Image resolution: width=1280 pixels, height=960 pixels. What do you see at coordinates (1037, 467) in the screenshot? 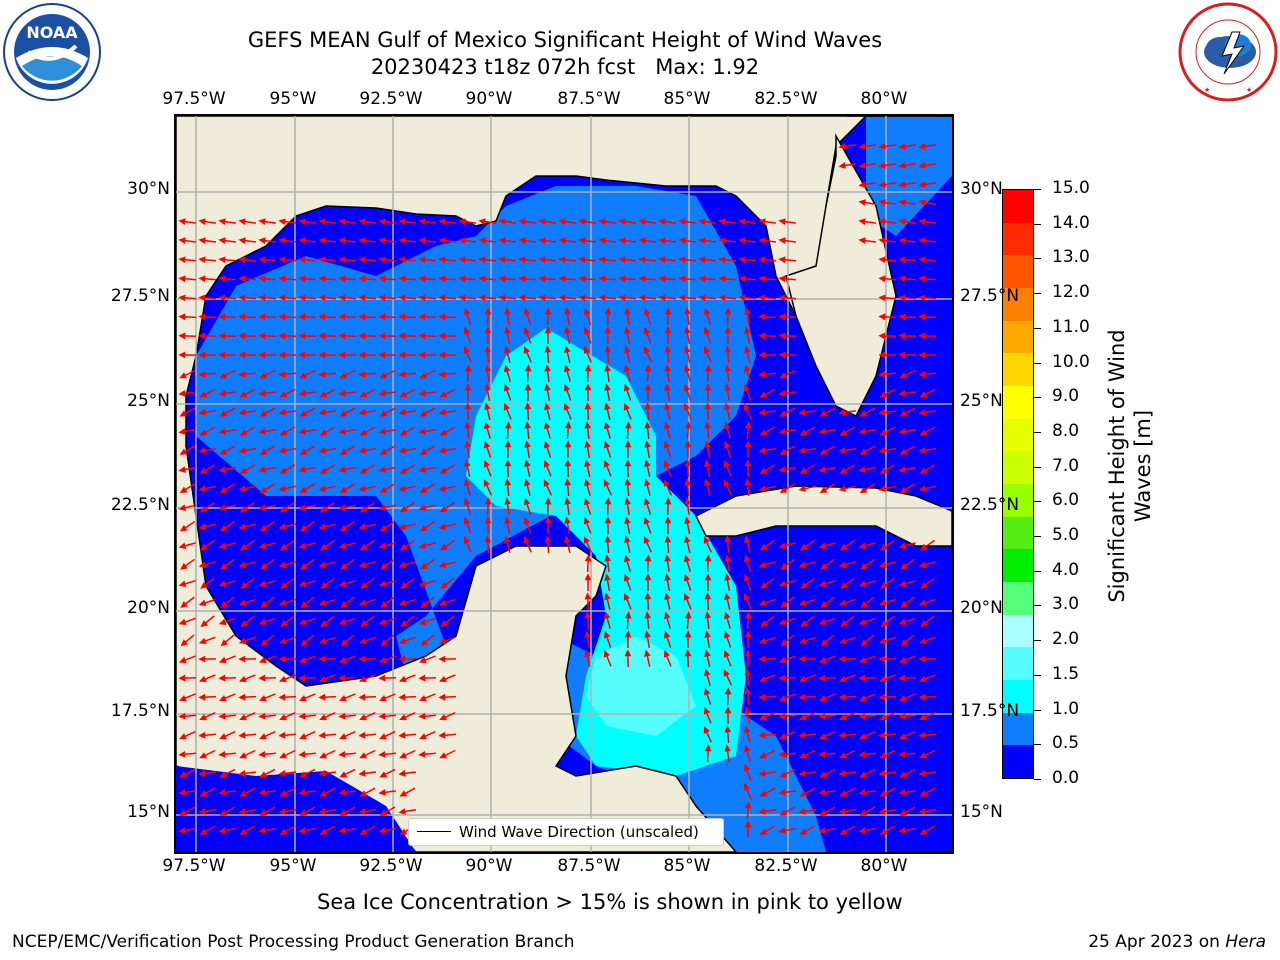
I see `colorbar-tick-mark` at bounding box center [1037, 467].